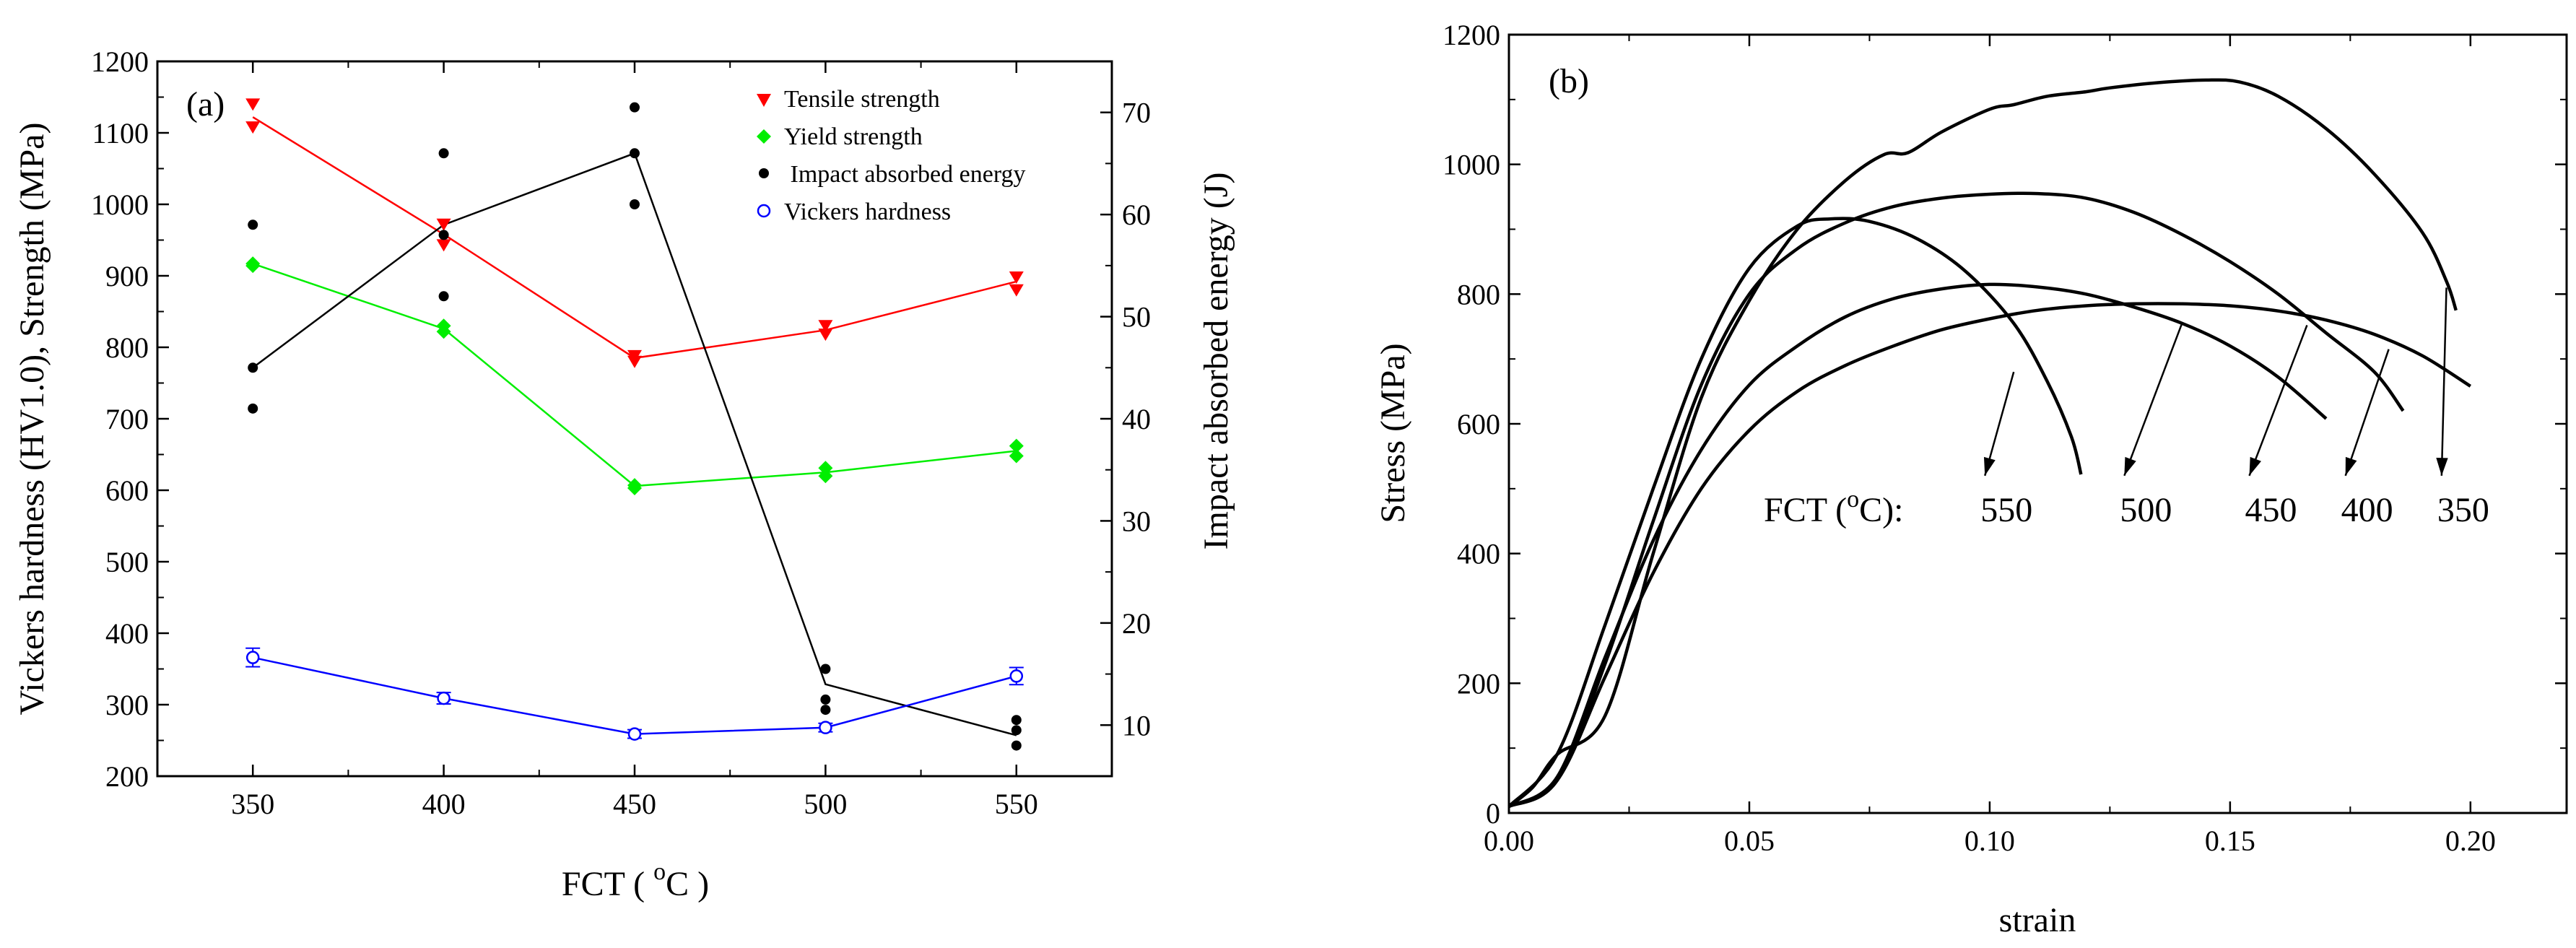 The height and width of the screenshot is (948, 2576). Describe the element at coordinates (1478, 424) in the screenshot. I see `y-tick-label: 600` at that location.